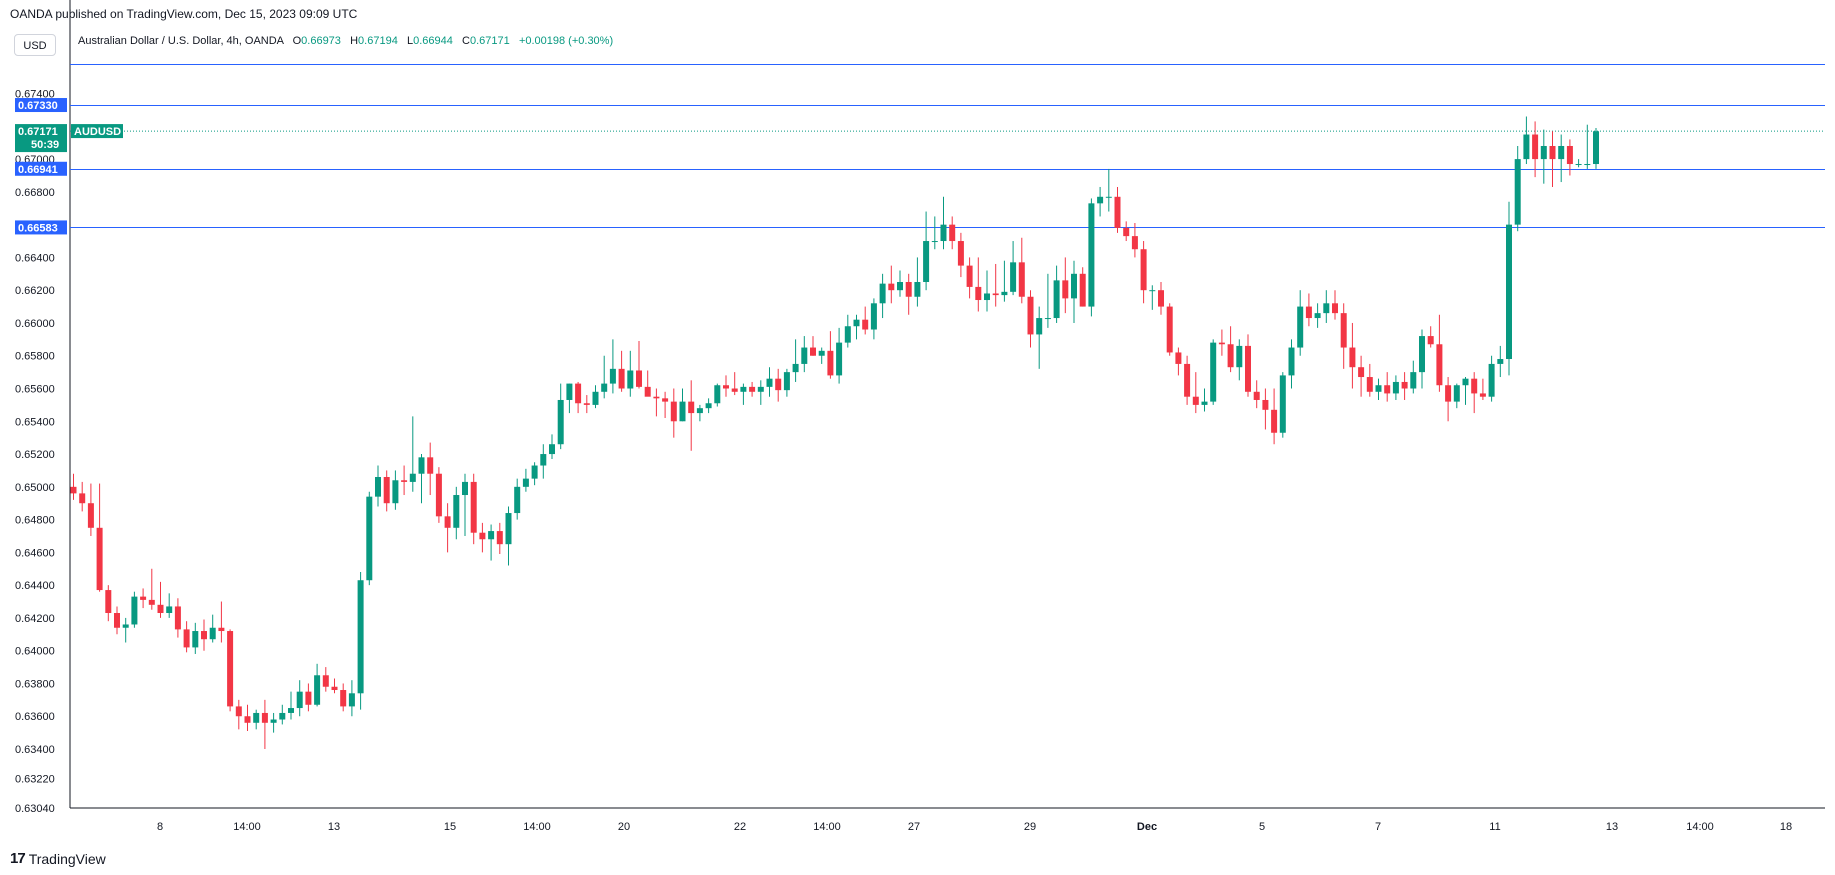 The width and height of the screenshot is (1835, 875). Describe the element at coordinates (35, 45) in the screenshot. I see `currency-unit-button: USD` at that location.